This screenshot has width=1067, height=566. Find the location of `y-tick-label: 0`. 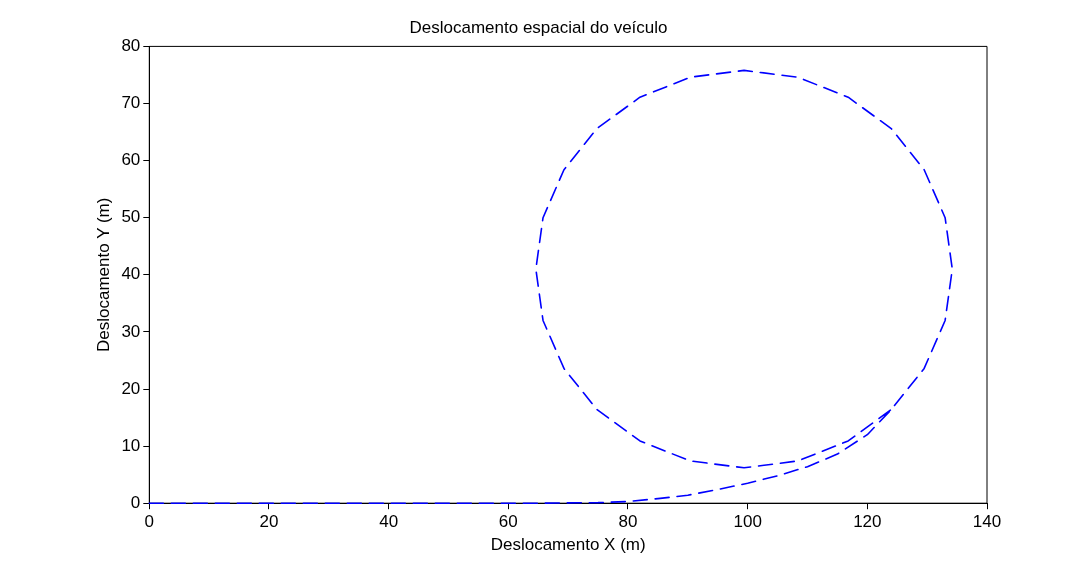

y-tick-label: 0 is located at coordinates (135, 502).